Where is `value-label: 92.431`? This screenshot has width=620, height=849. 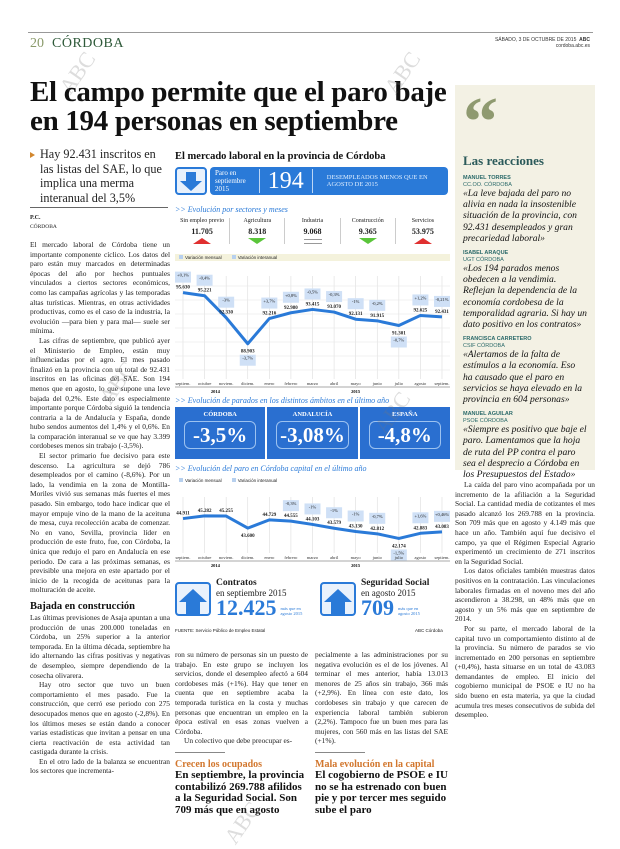 value-label: 92.431 is located at coordinates (442, 312).